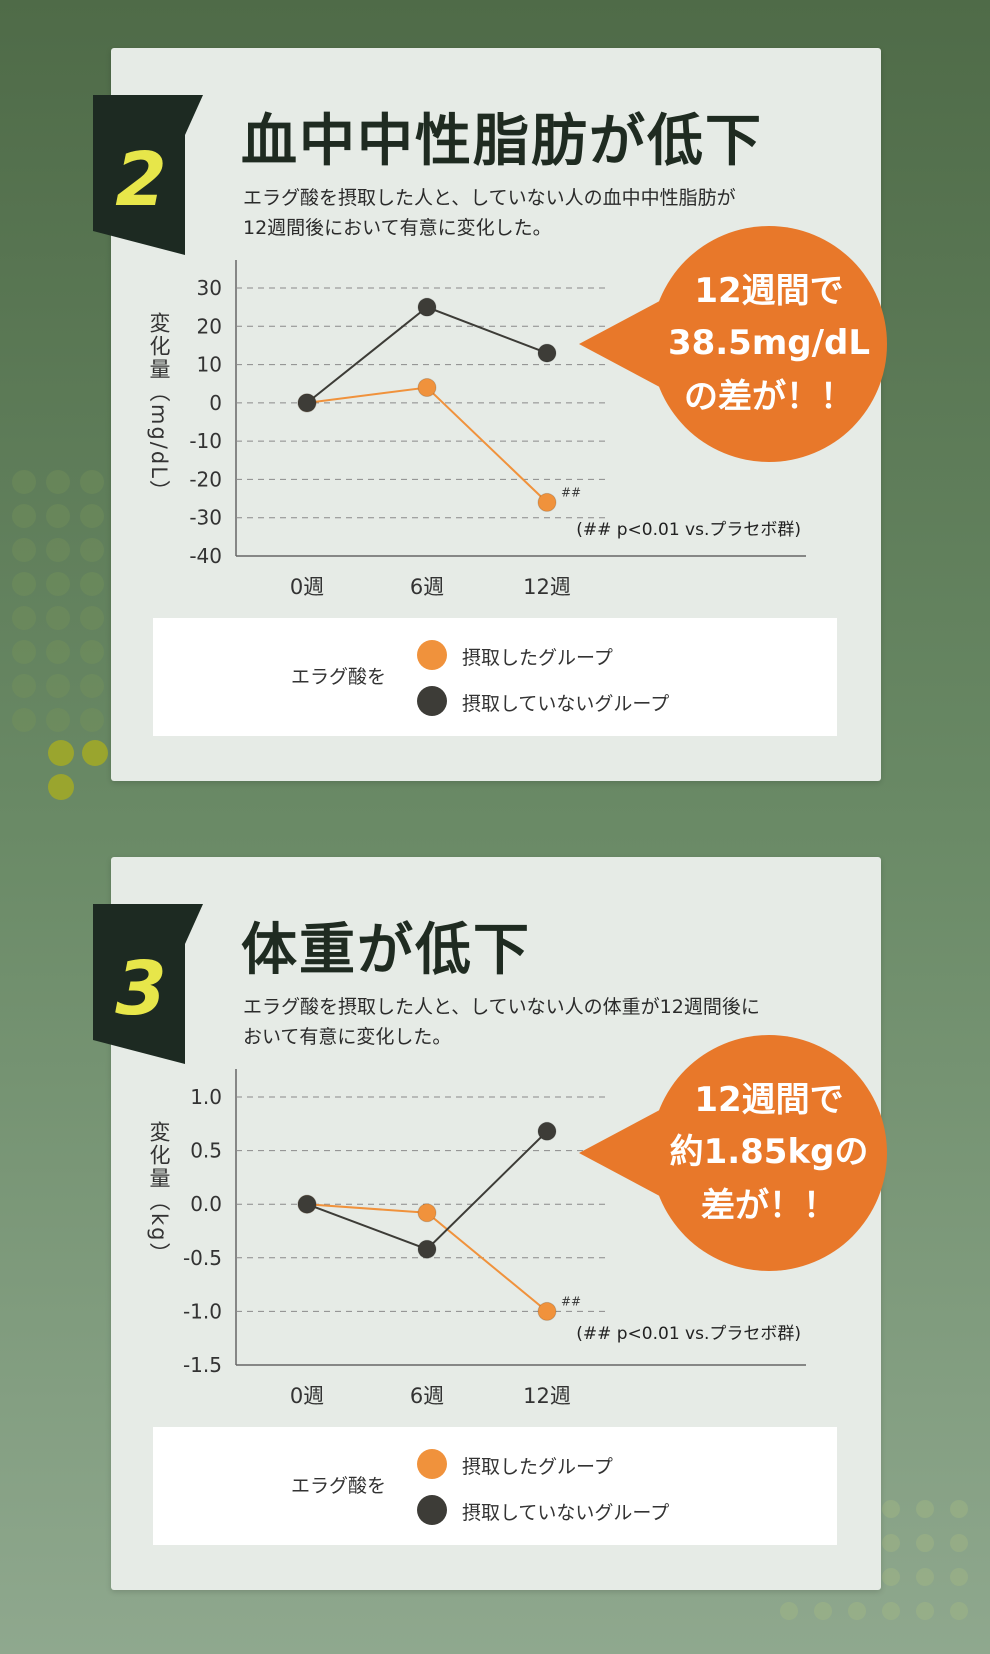 The height and width of the screenshot is (1654, 990). I want to click on y-tick-label: 1.0, so click(206, 1097).